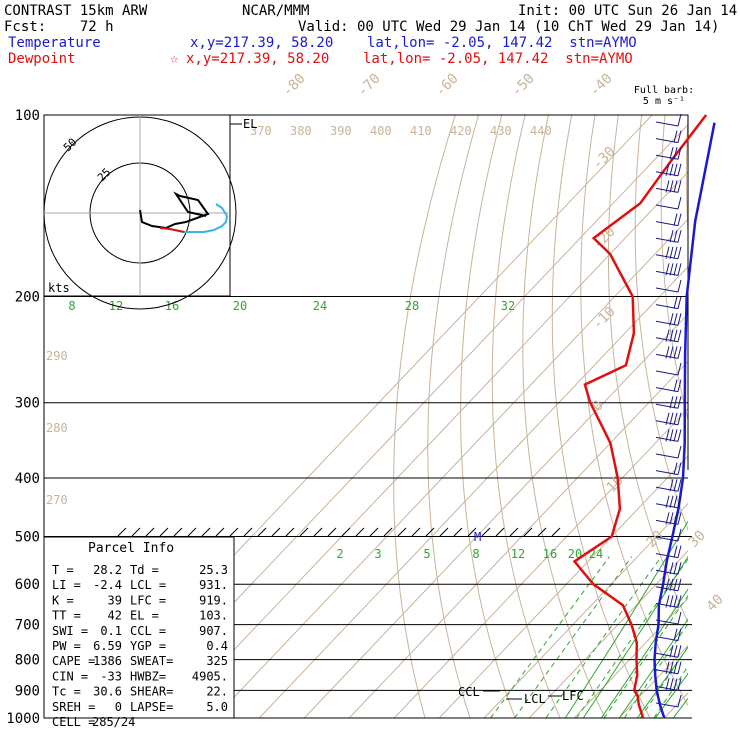  I want to click on parcel-param-name: Td =, so click(144, 570).